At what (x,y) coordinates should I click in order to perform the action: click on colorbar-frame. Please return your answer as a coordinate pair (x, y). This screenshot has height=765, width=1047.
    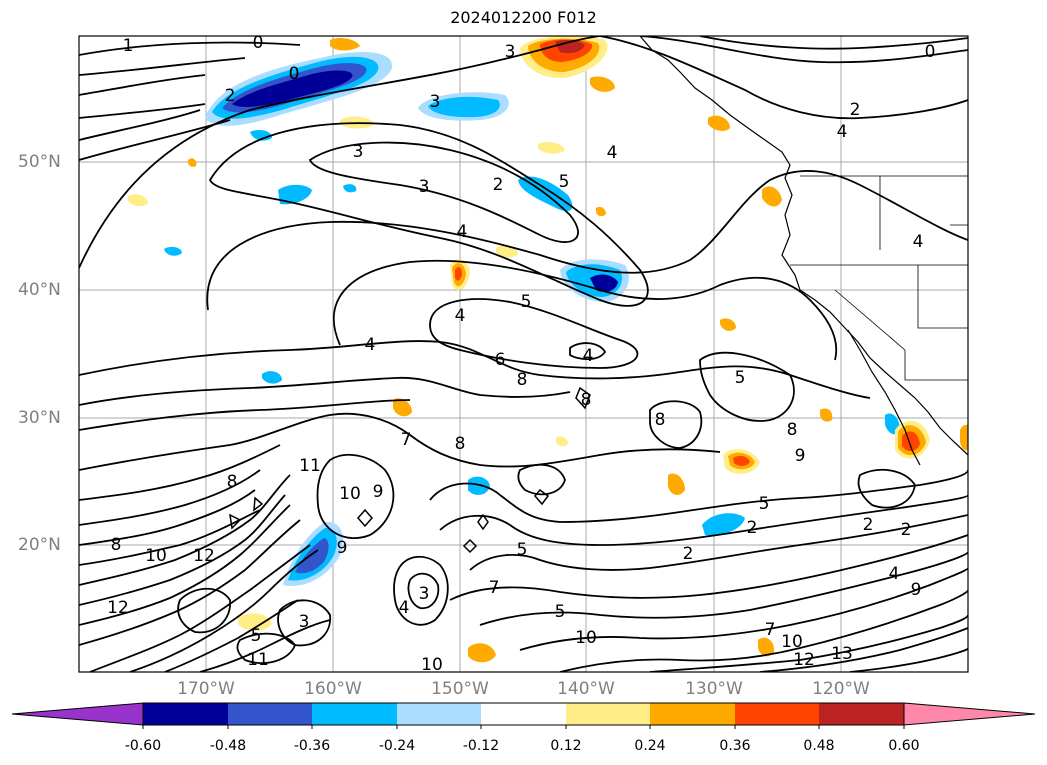
    Looking at the image, I should click on (523, 714).